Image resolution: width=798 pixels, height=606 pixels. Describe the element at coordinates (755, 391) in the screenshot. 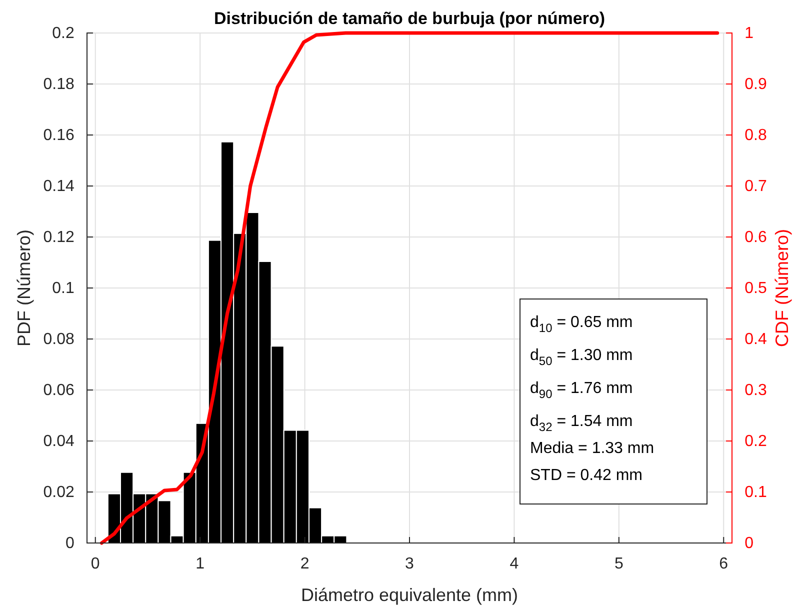

I see `y2-tick-label: 0.3` at that location.